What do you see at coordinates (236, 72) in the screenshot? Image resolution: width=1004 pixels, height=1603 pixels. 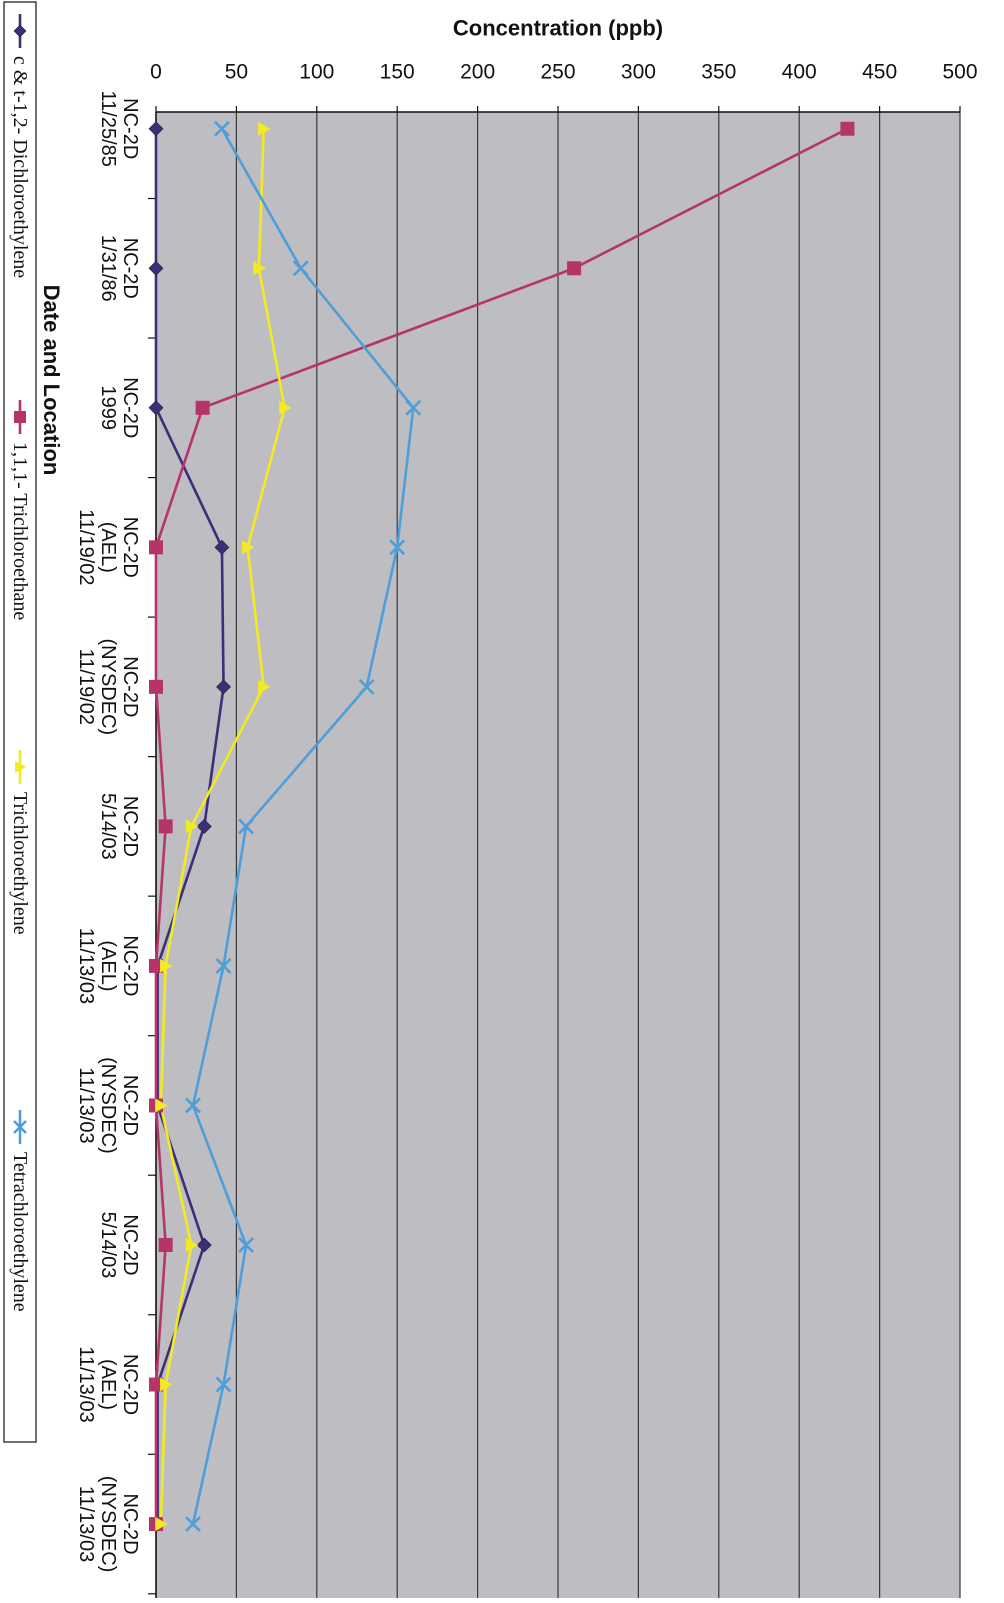 I see `y-tick-label: 50` at bounding box center [236, 72].